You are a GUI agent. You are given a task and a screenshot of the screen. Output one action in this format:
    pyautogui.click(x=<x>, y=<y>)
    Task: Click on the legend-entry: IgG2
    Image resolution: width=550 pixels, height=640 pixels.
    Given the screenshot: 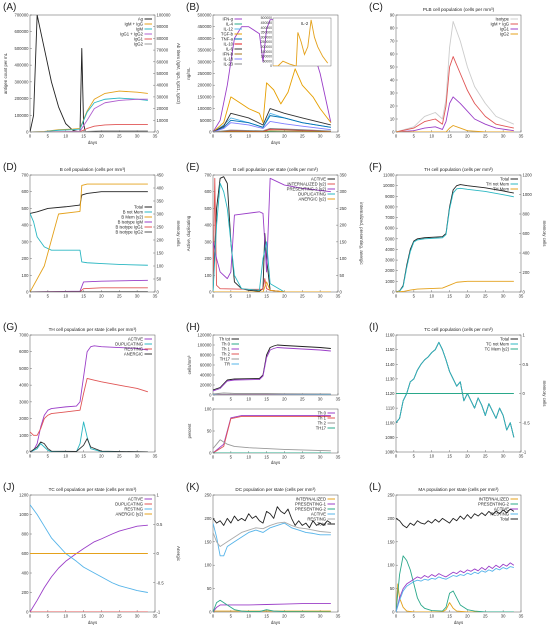 What is the action you would take?
    pyautogui.click(x=139, y=43)
    